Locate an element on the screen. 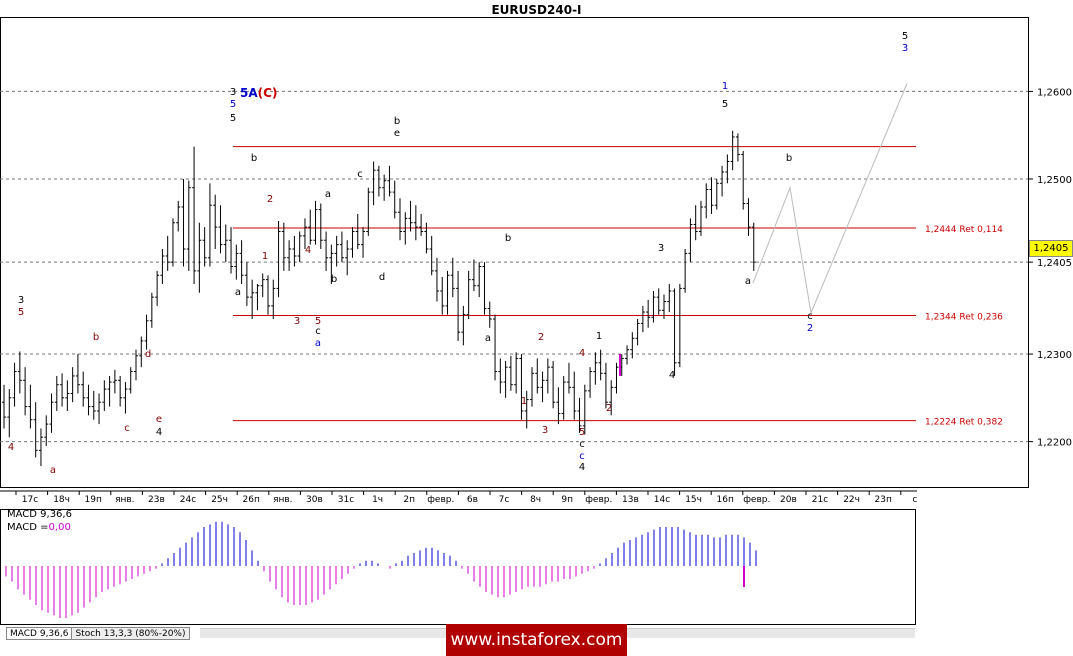 This screenshot has height=656, width=1073. retracement-label: 1,2344 Ret 0,236 is located at coordinates (964, 318).